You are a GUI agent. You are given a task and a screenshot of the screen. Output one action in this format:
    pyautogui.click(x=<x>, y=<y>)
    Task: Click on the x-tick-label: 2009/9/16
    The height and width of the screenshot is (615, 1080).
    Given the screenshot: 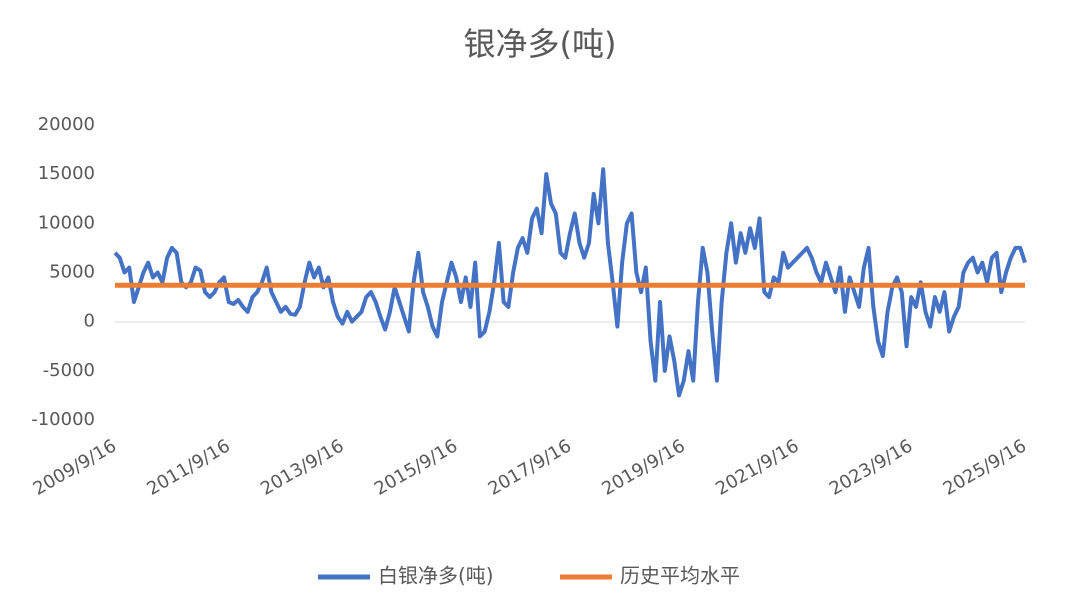 What is the action you would take?
    pyautogui.click(x=75, y=467)
    